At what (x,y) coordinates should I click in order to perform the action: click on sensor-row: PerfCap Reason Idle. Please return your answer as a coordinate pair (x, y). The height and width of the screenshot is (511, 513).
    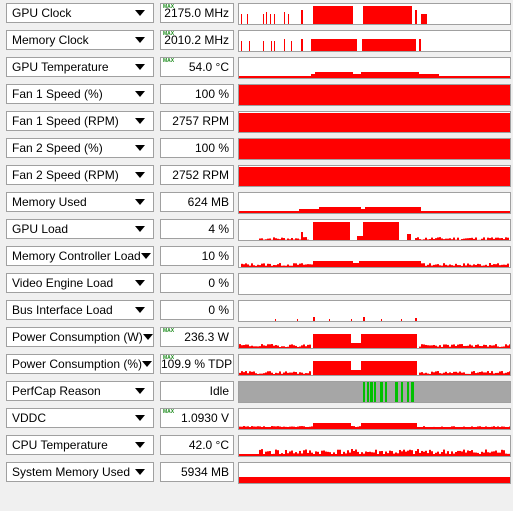
    Looking at the image, I should click on (256, 391).